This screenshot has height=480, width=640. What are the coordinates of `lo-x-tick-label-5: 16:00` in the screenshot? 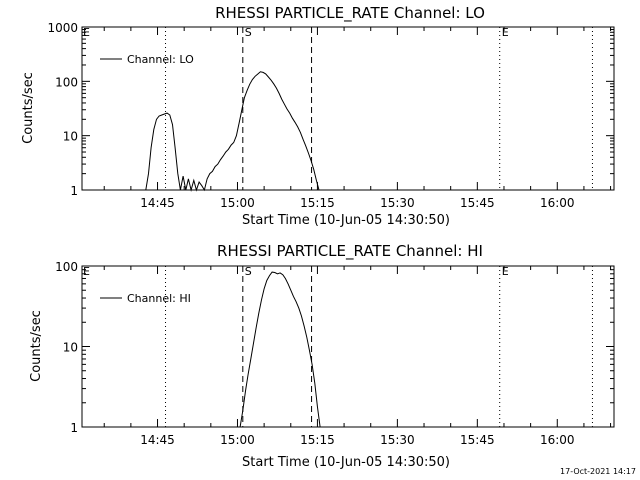 It's located at (557, 203).